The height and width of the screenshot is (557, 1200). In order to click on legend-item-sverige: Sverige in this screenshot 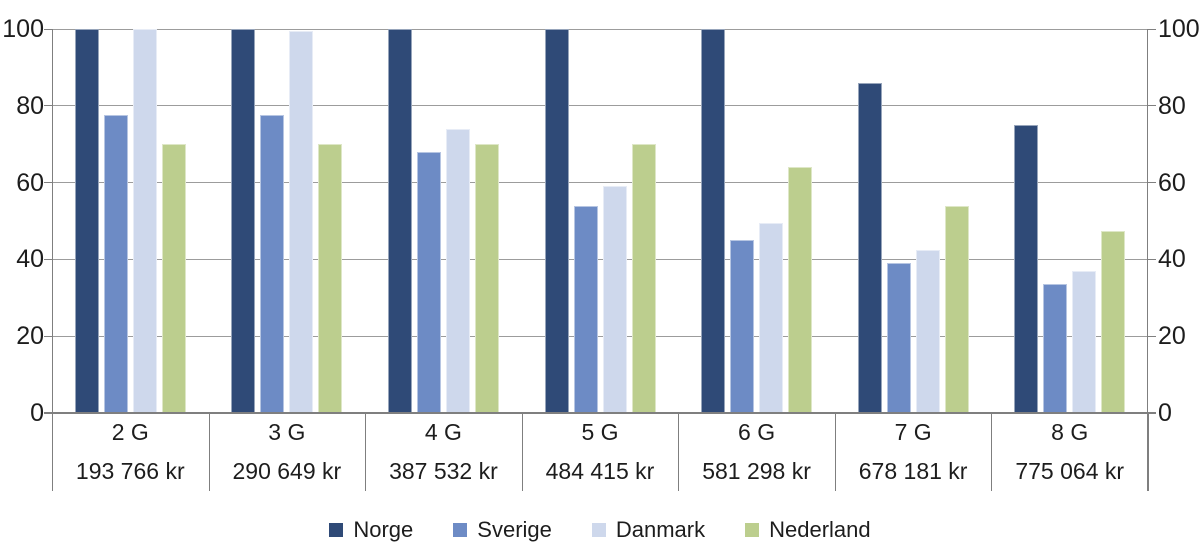, I will do `click(502, 530)`.